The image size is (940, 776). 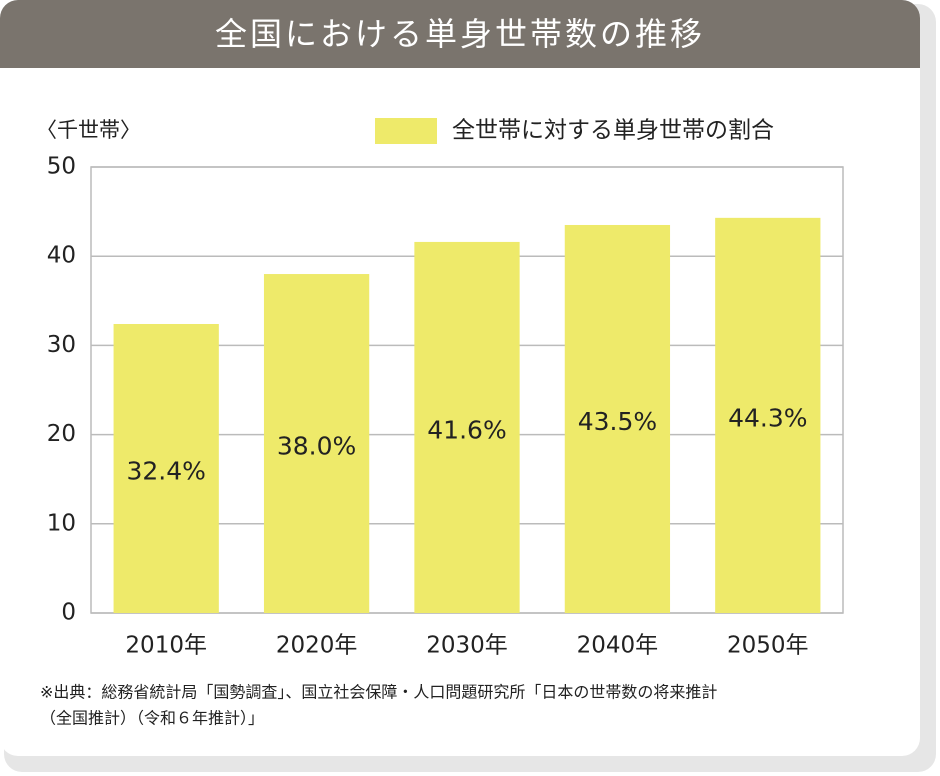 What do you see at coordinates (767, 417) in the screenshot?
I see `data-label: 44.3%` at bounding box center [767, 417].